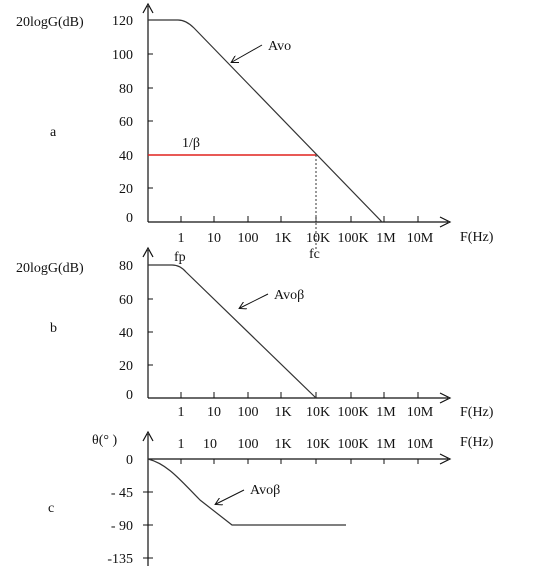 This screenshot has height=571, width=560. What do you see at coordinates (126, 89) in the screenshot?
I see `panel-a-y-tick-label: 80` at bounding box center [126, 89].